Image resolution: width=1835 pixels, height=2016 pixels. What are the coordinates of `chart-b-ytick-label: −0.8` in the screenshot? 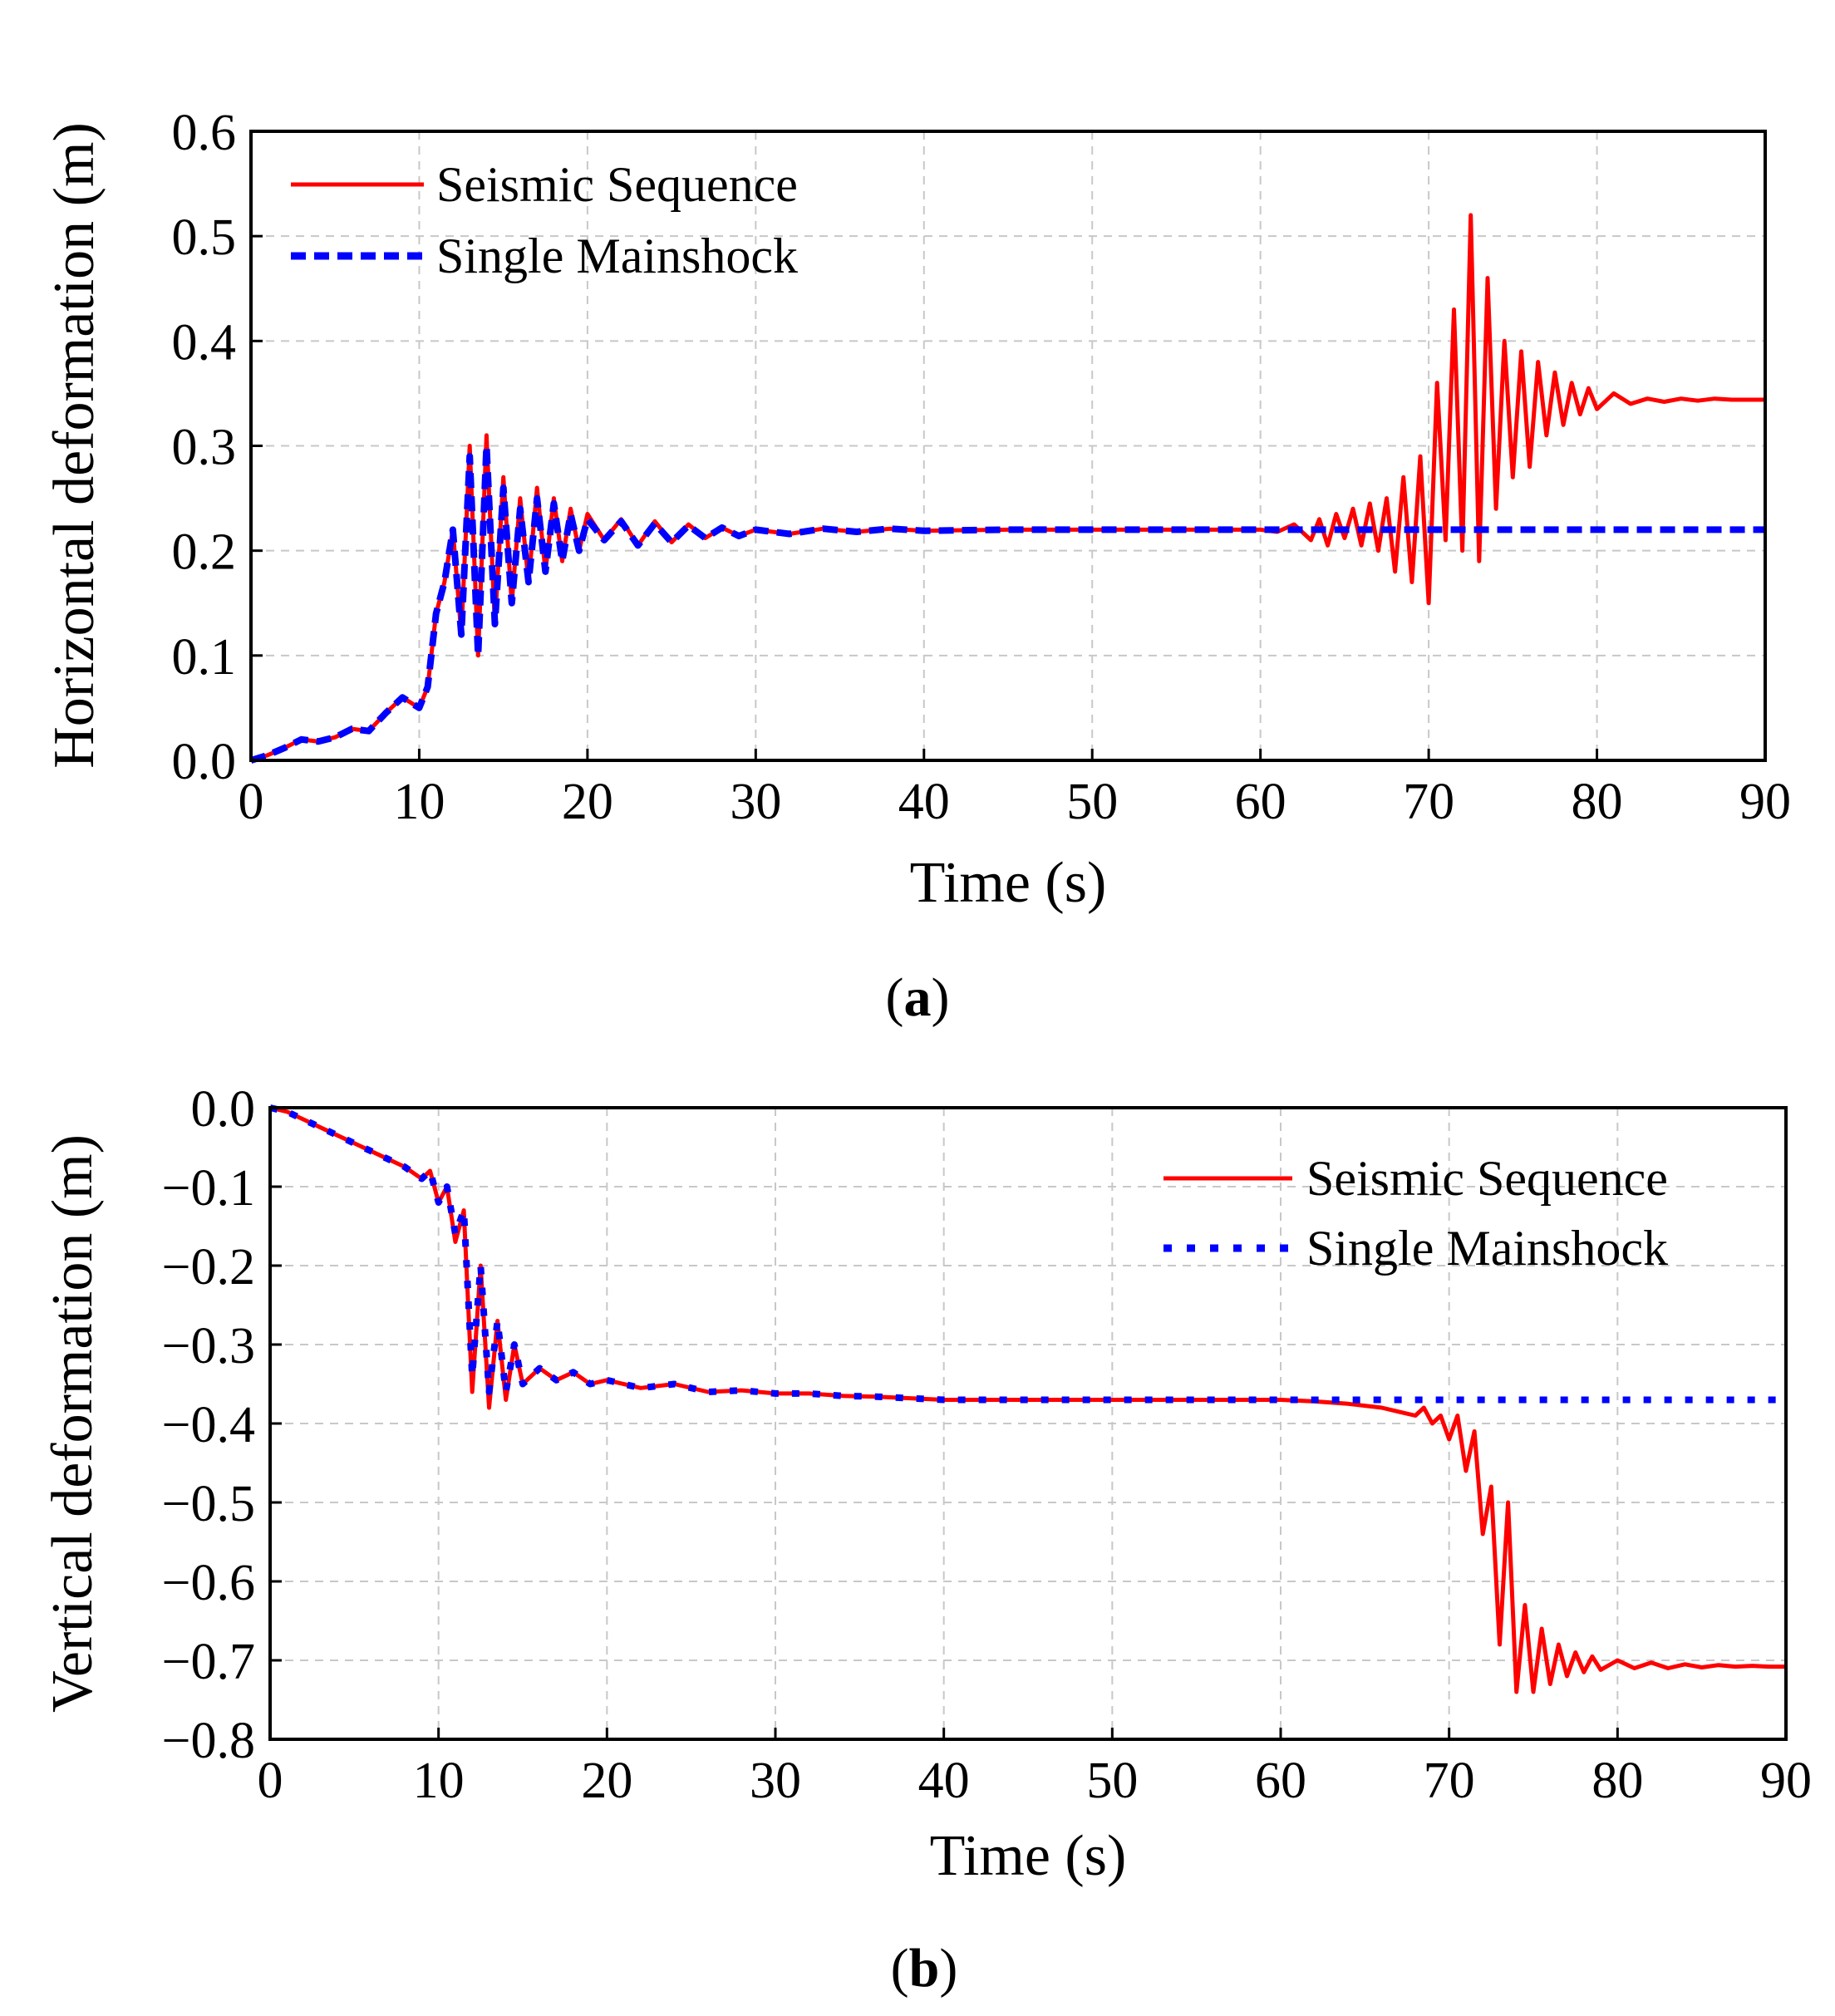 It's located at (208, 1741).